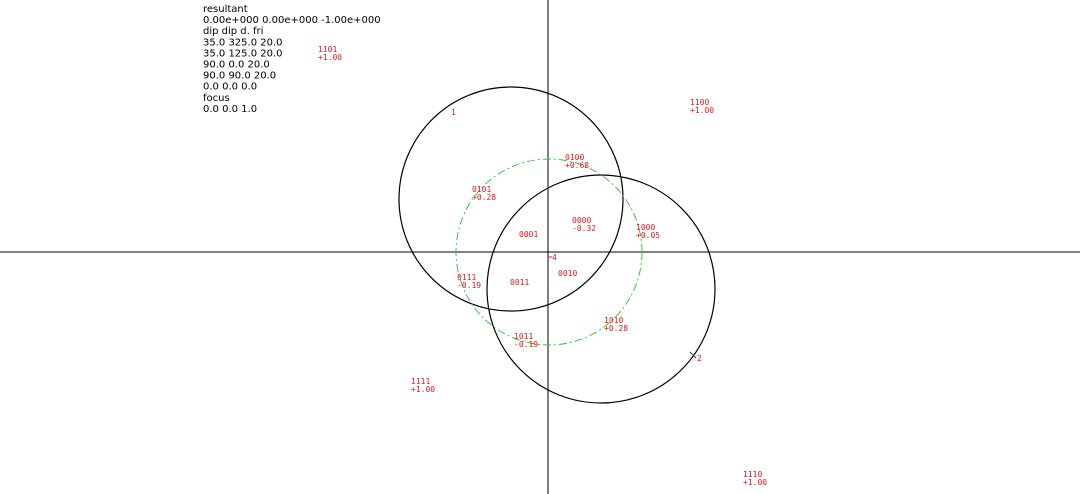 This screenshot has width=1080, height=494. I want to click on friction-circle, so click(549, 252).